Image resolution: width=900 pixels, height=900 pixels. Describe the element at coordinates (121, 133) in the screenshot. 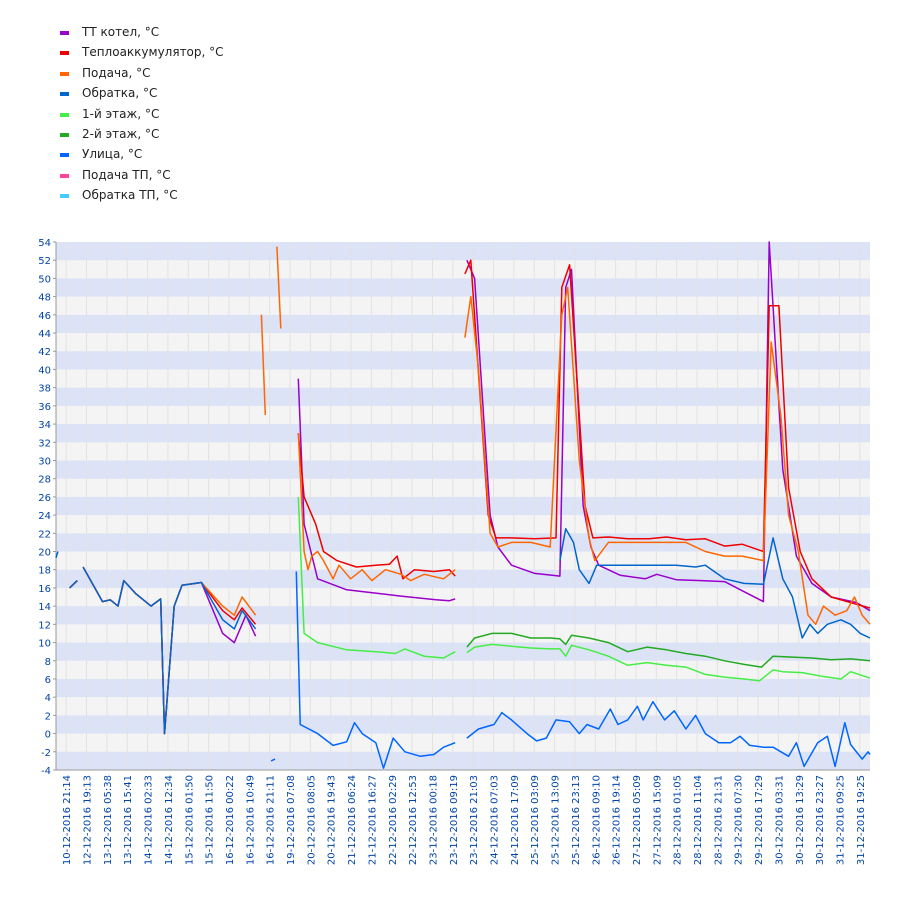

I see `legend-label: 2-й этаж, °C` at that location.